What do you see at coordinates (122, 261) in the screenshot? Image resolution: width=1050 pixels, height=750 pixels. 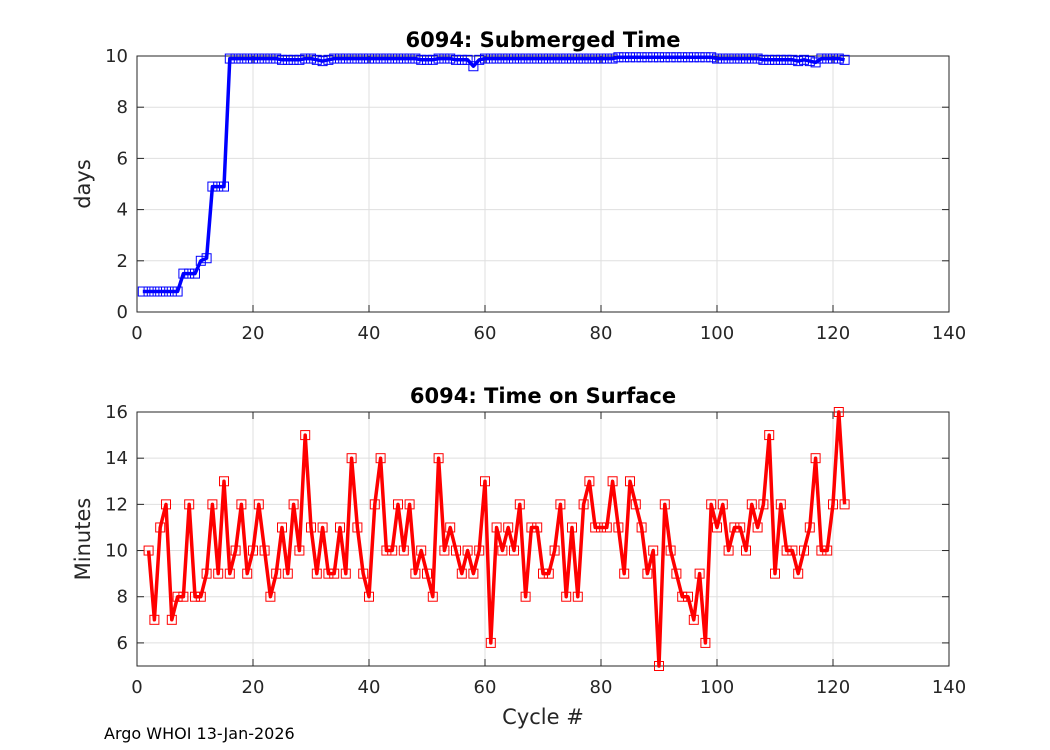 I see `submerged-y-tick-label: 2` at bounding box center [122, 261].